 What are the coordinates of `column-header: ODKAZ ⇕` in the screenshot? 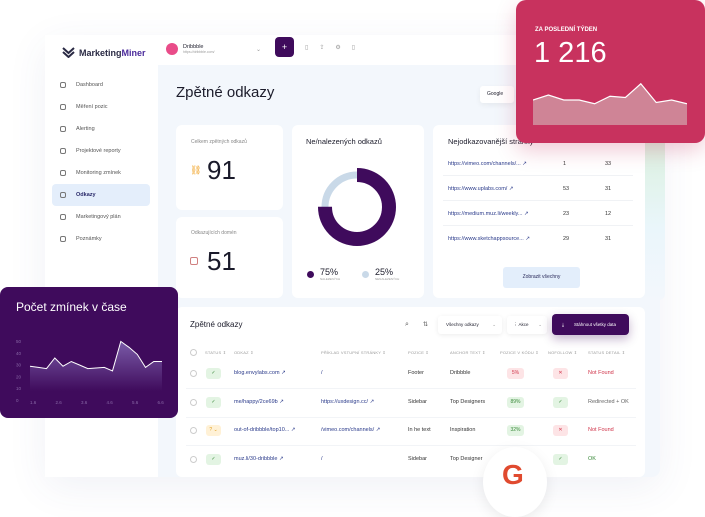 It's located at (244, 352).